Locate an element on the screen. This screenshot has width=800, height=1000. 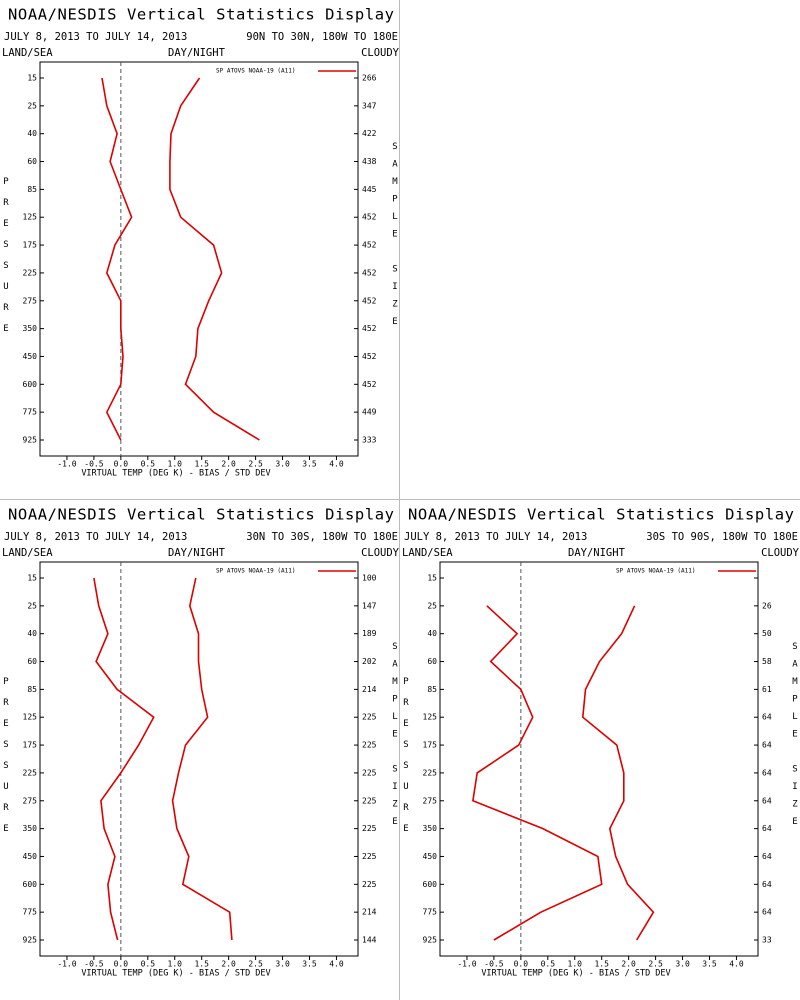
sample-size-label: 61 is located at coordinates (767, 689).